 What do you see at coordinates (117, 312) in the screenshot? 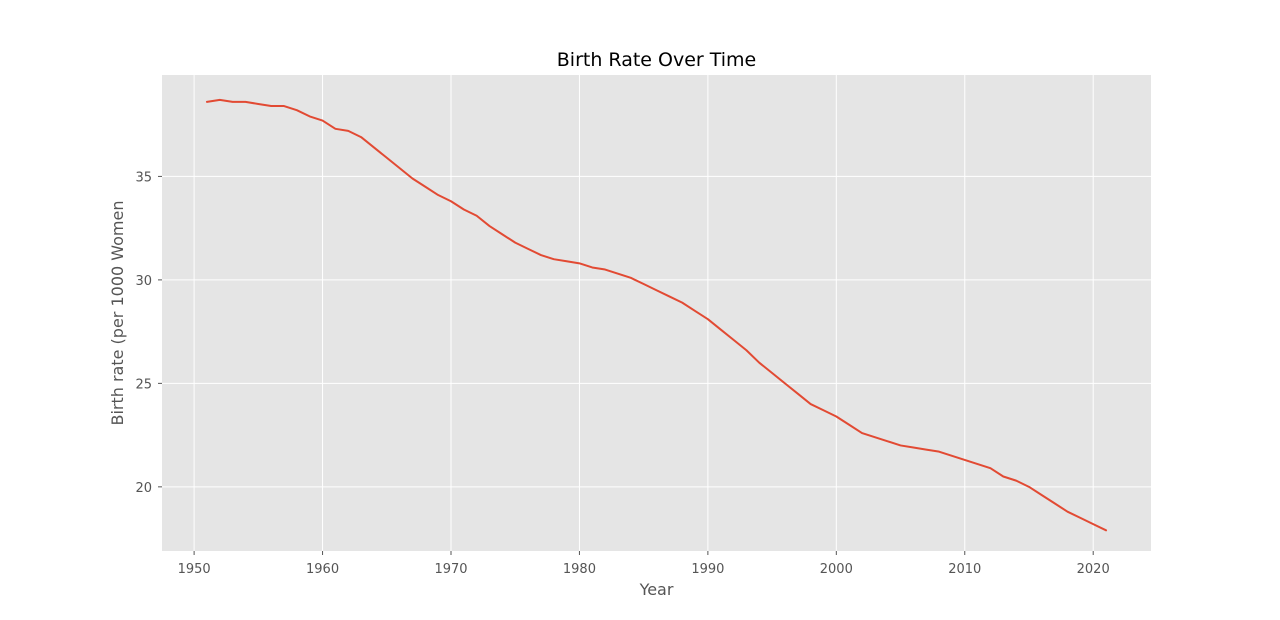
I see `y-axis-label: Birth rate (per 1000 Women` at bounding box center [117, 312].